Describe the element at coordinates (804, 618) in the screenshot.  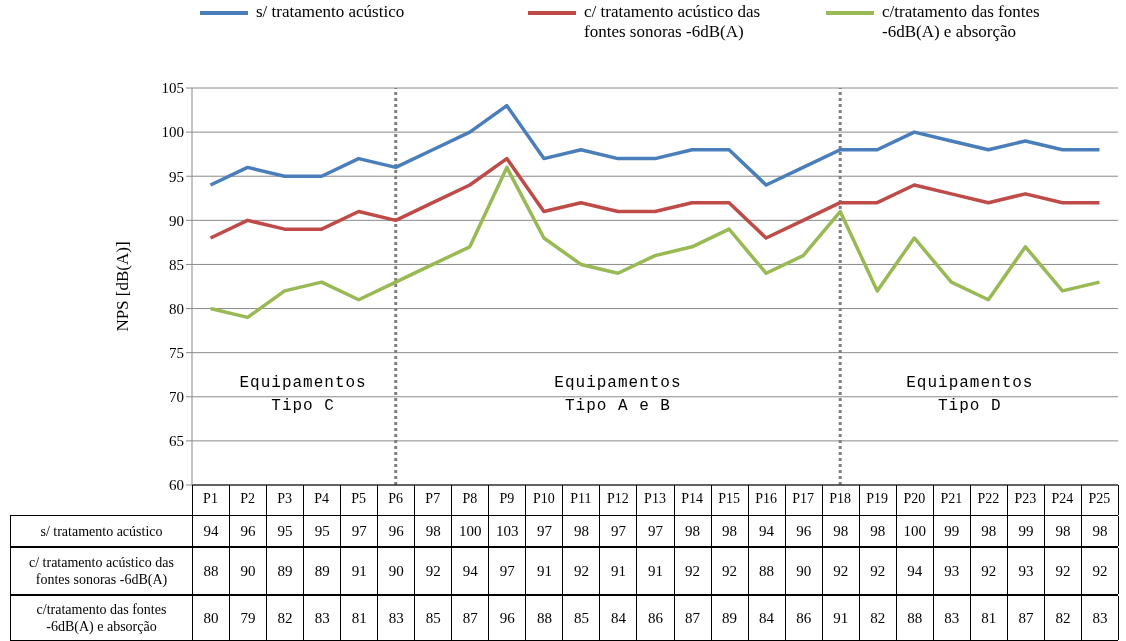
I see `data-label: 86` at that location.